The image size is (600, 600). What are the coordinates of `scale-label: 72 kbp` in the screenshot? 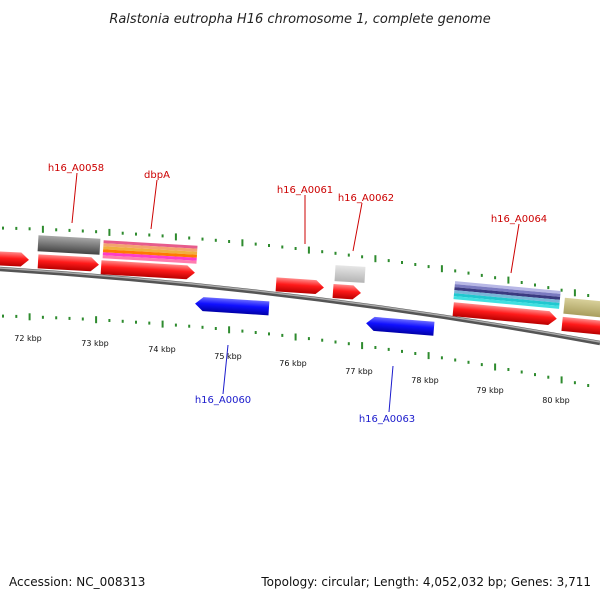 It's located at (28, 338).